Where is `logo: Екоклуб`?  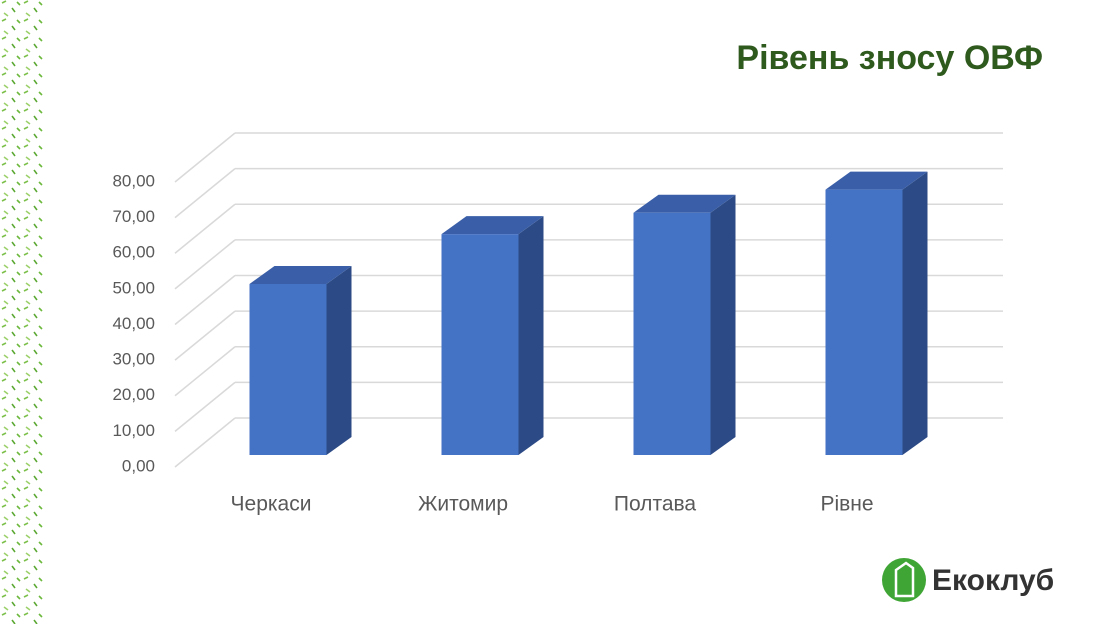
logo: Екоклуб is located at coordinates (968, 580).